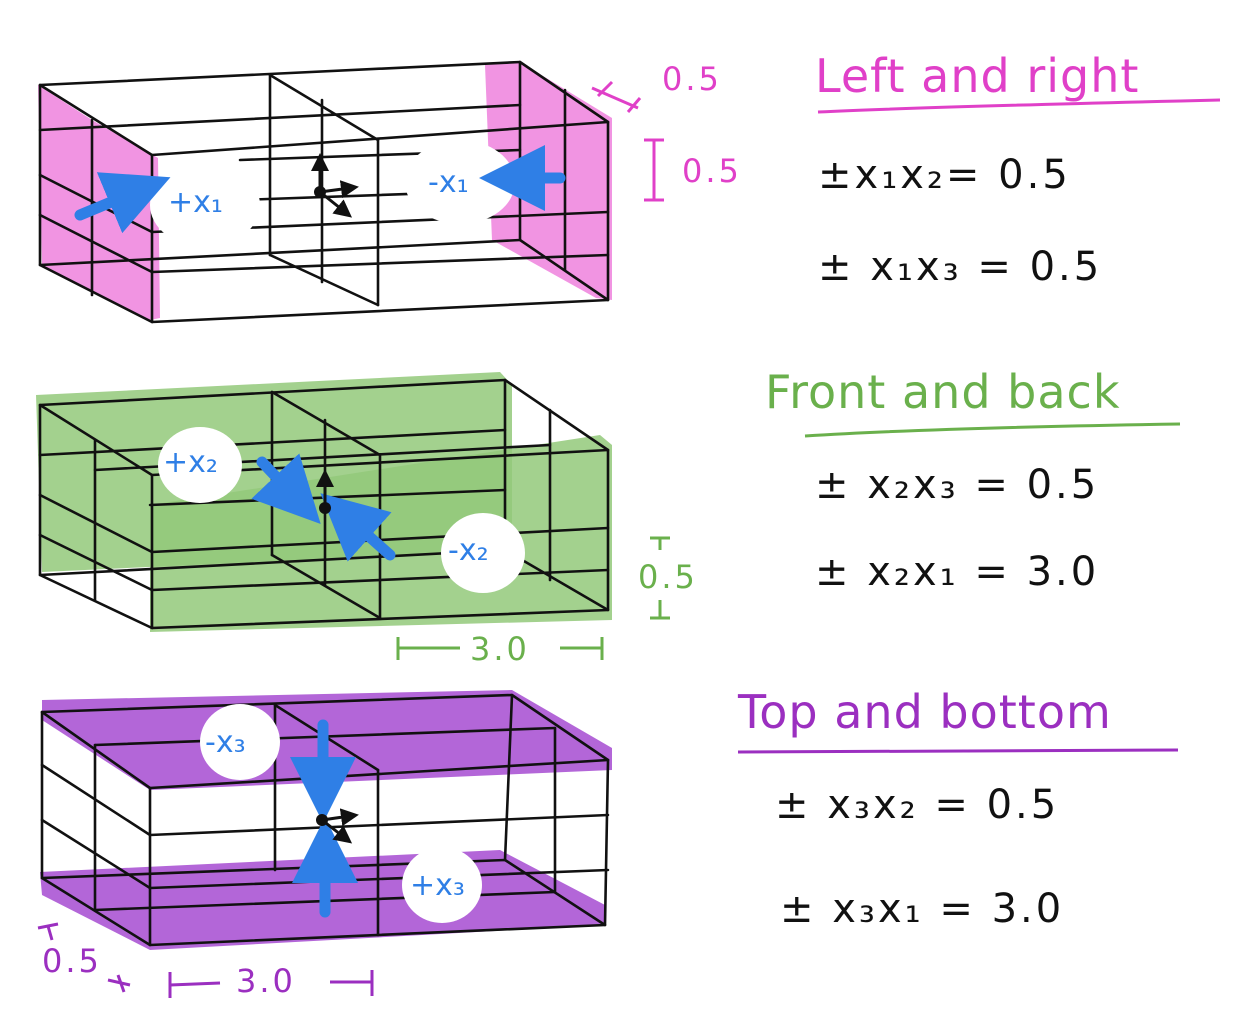 This screenshot has width=1246, height=1018. I want to click on dim-depth-label-3: 0.5, so click(72, 961).